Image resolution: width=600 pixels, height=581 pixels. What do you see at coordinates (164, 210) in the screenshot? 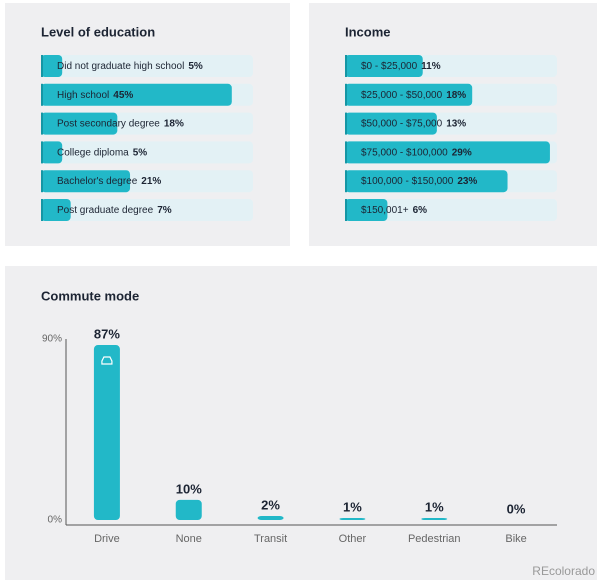
I see `value-label: 7%` at bounding box center [164, 210].